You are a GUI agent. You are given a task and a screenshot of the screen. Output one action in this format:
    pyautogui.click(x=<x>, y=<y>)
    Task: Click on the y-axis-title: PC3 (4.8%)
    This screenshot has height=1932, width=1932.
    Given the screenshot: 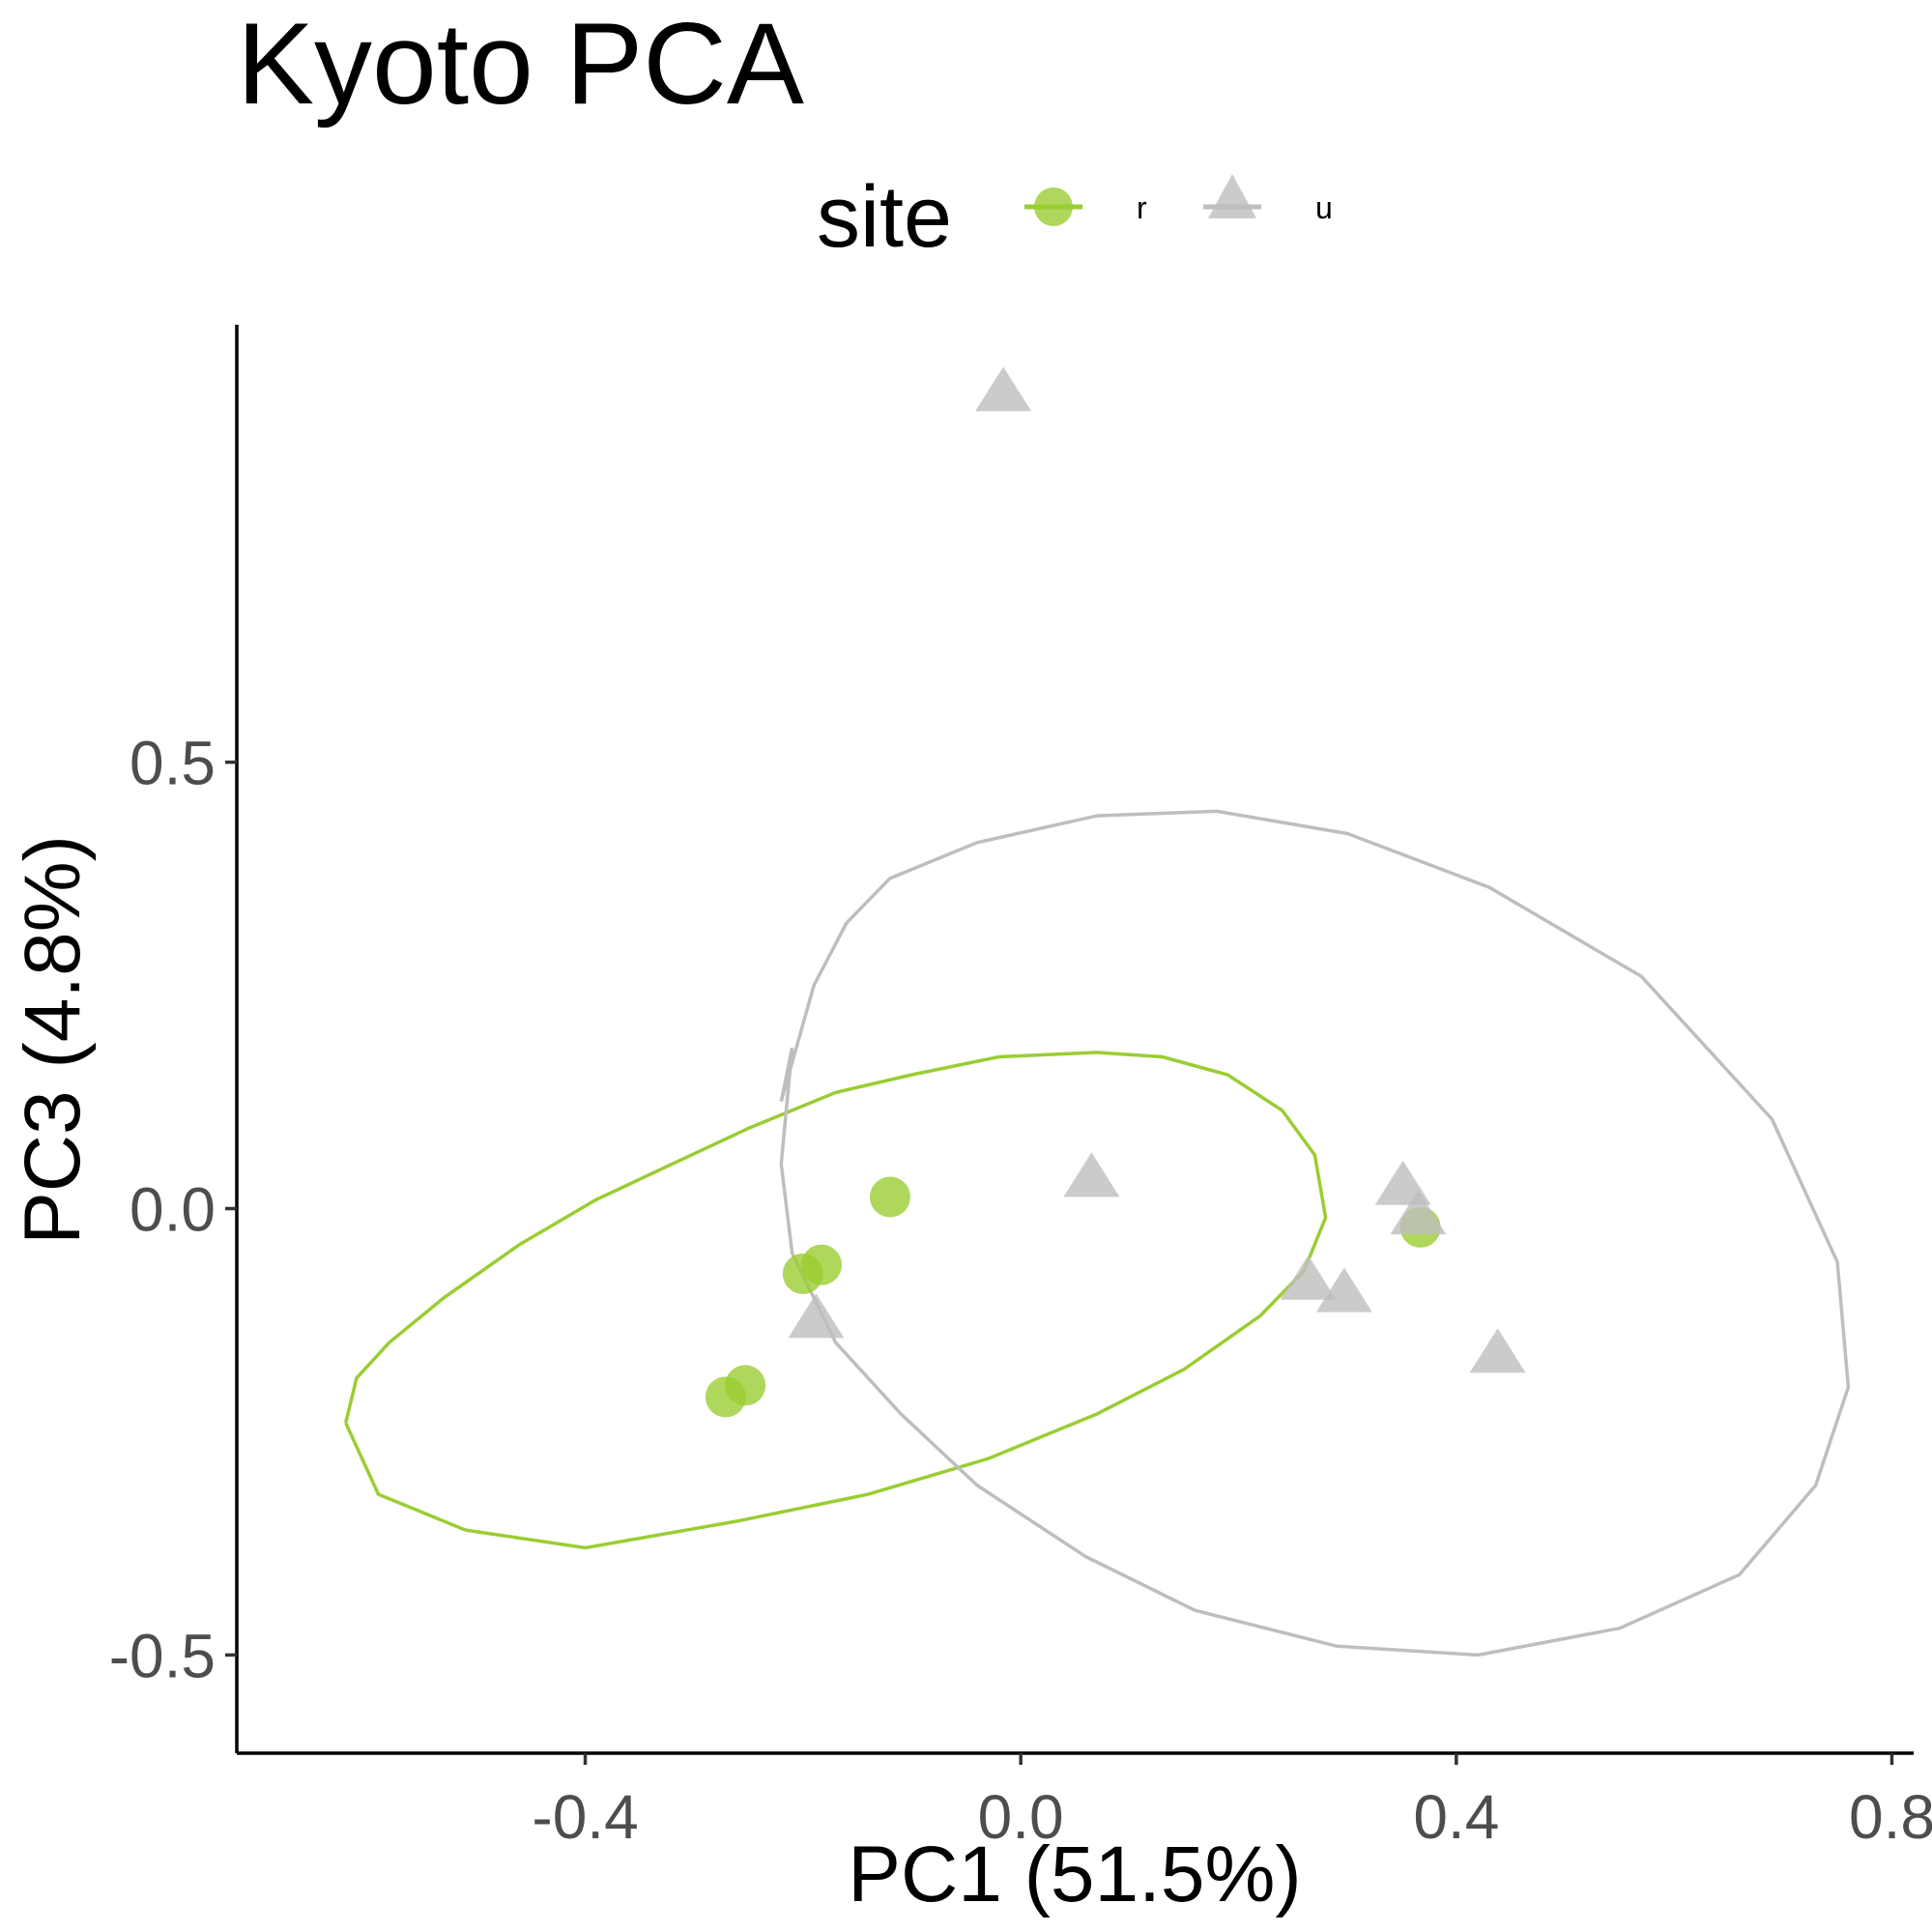 What is the action you would take?
    pyautogui.click(x=53, y=1040)
    